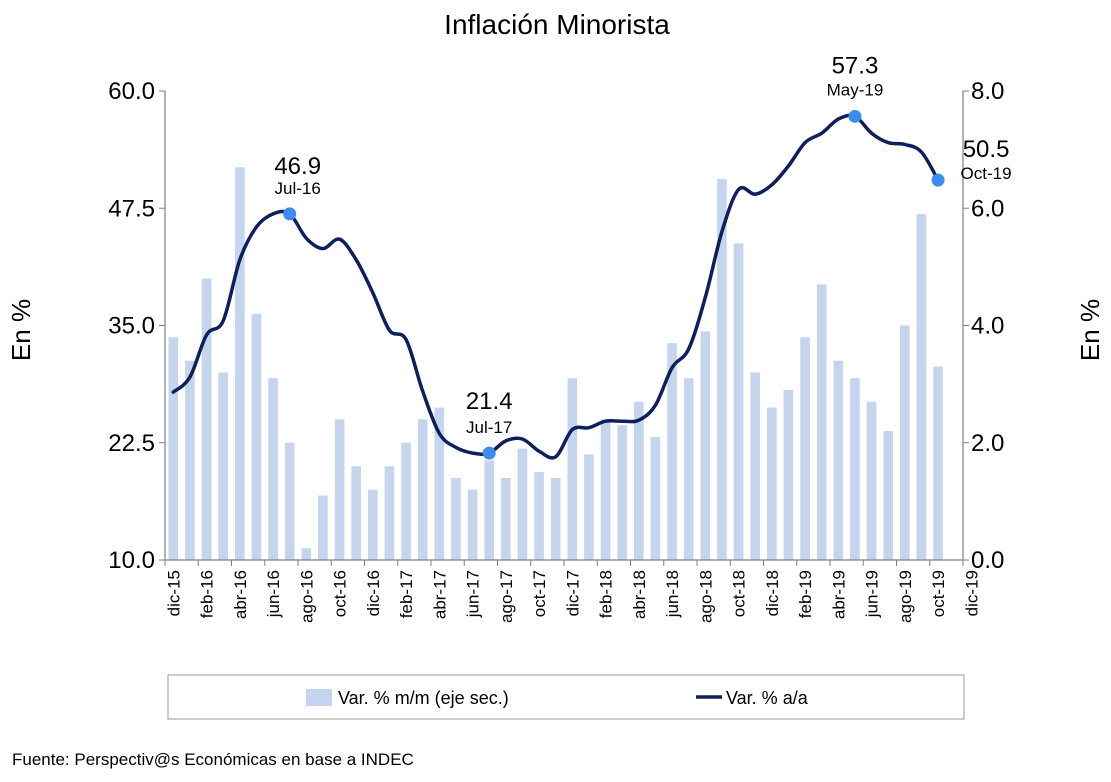 This screenshot has width=1111, height=782. Describe the element at coordinates (298, 188) in the screenshot. I see `annotation-date-Jul-16: Jul-16` at that location.